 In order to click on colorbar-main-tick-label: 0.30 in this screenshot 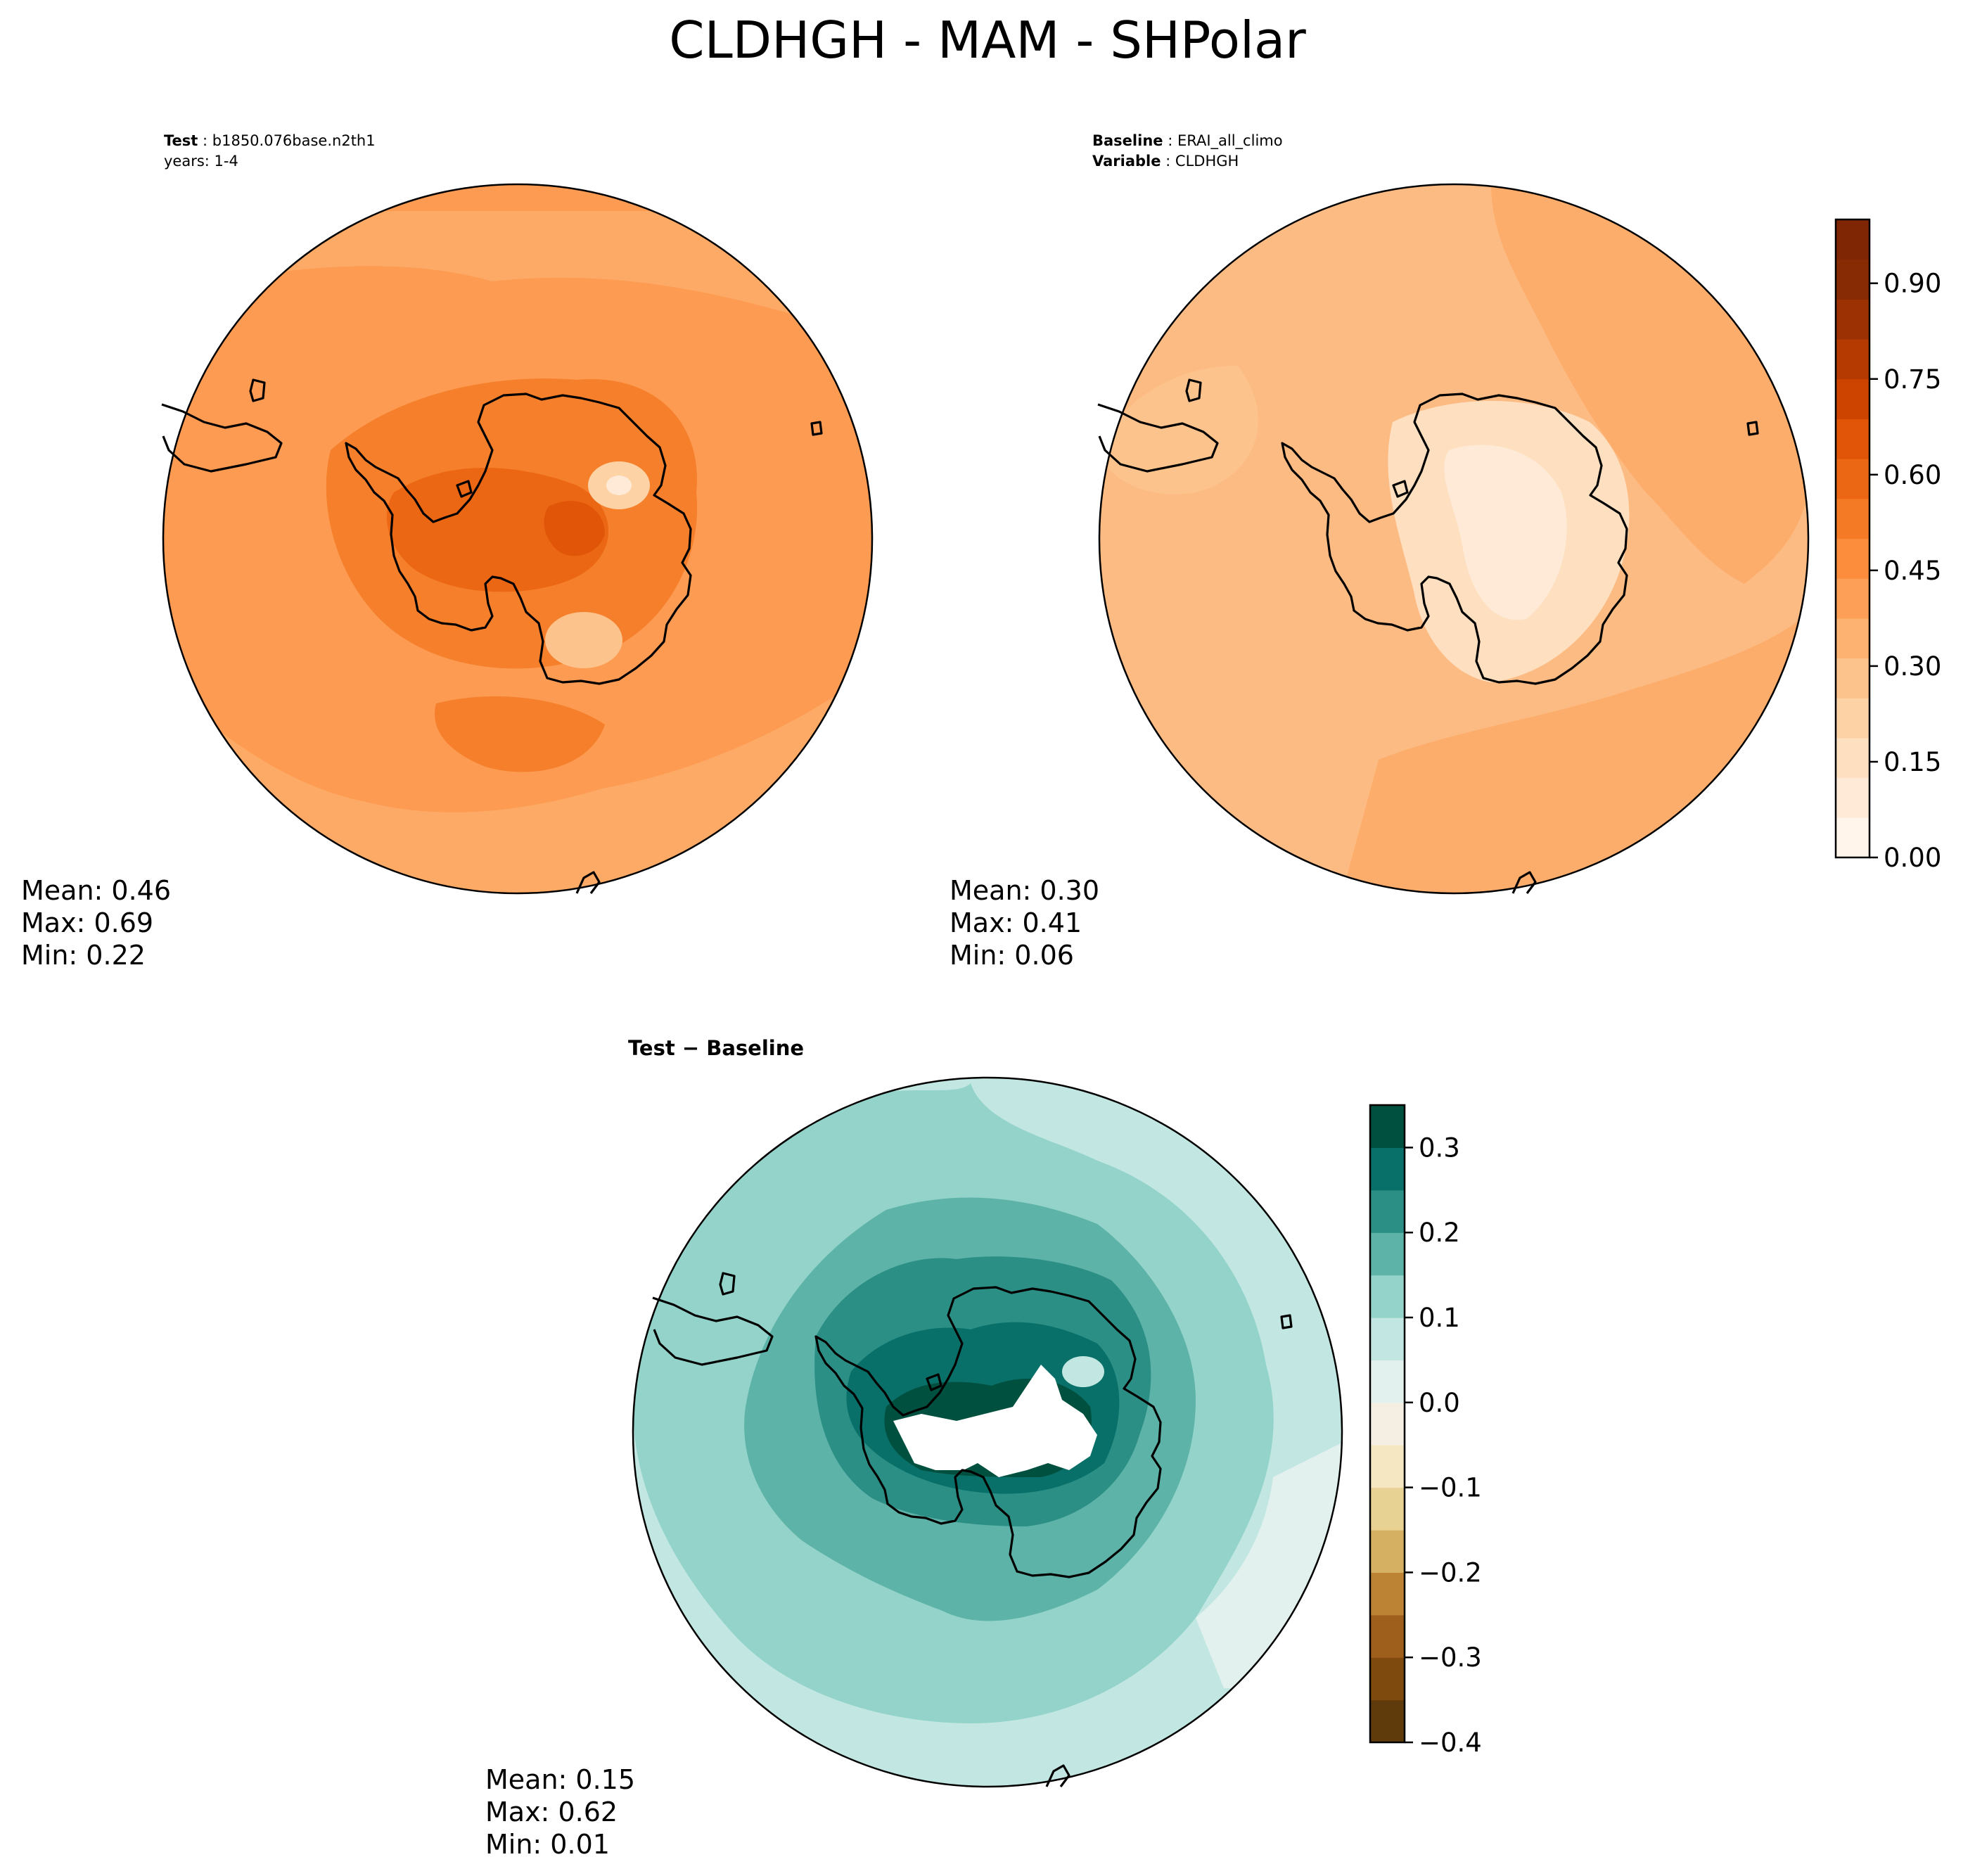, I will do `click(1912, 666)`.